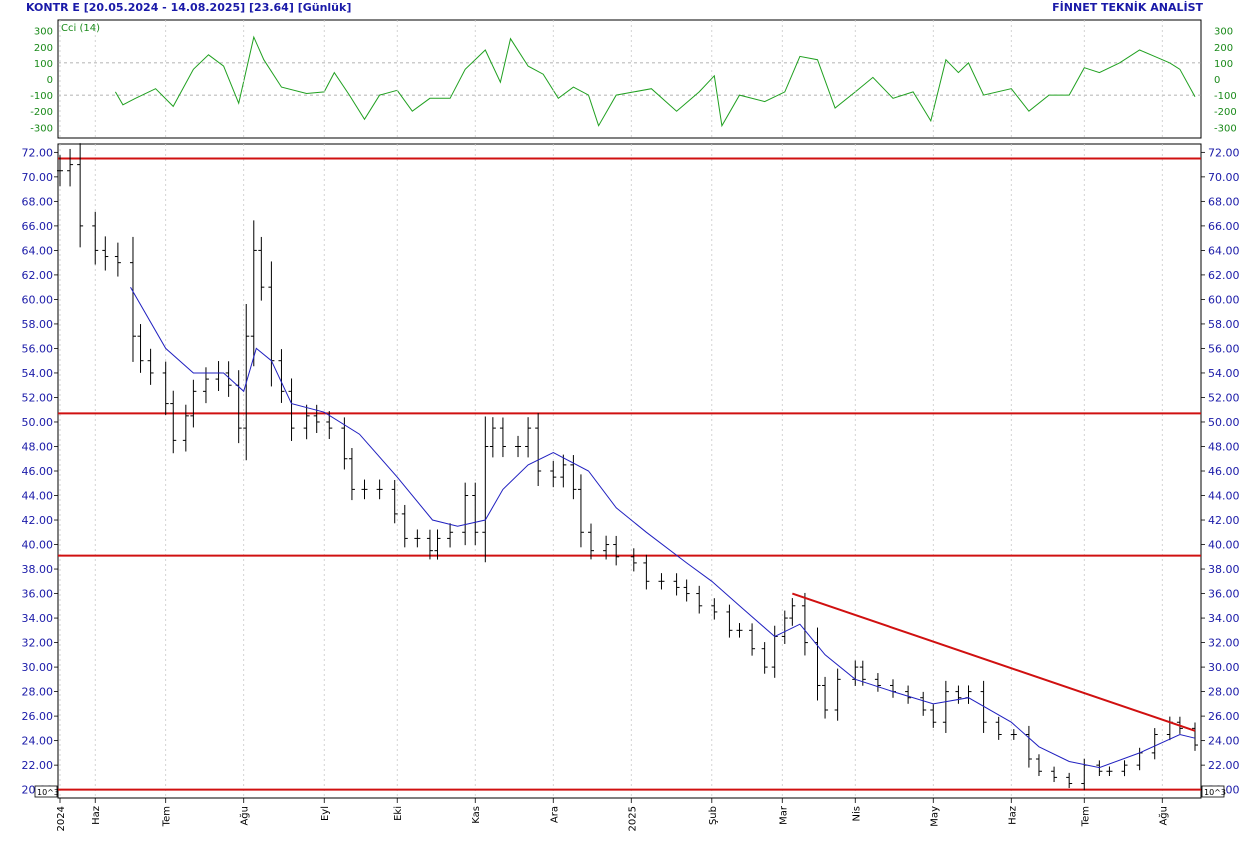 This screenshot has height=841, width=1251. I want to click on price-tick-label-right: 52.00, so click(1224, 397).